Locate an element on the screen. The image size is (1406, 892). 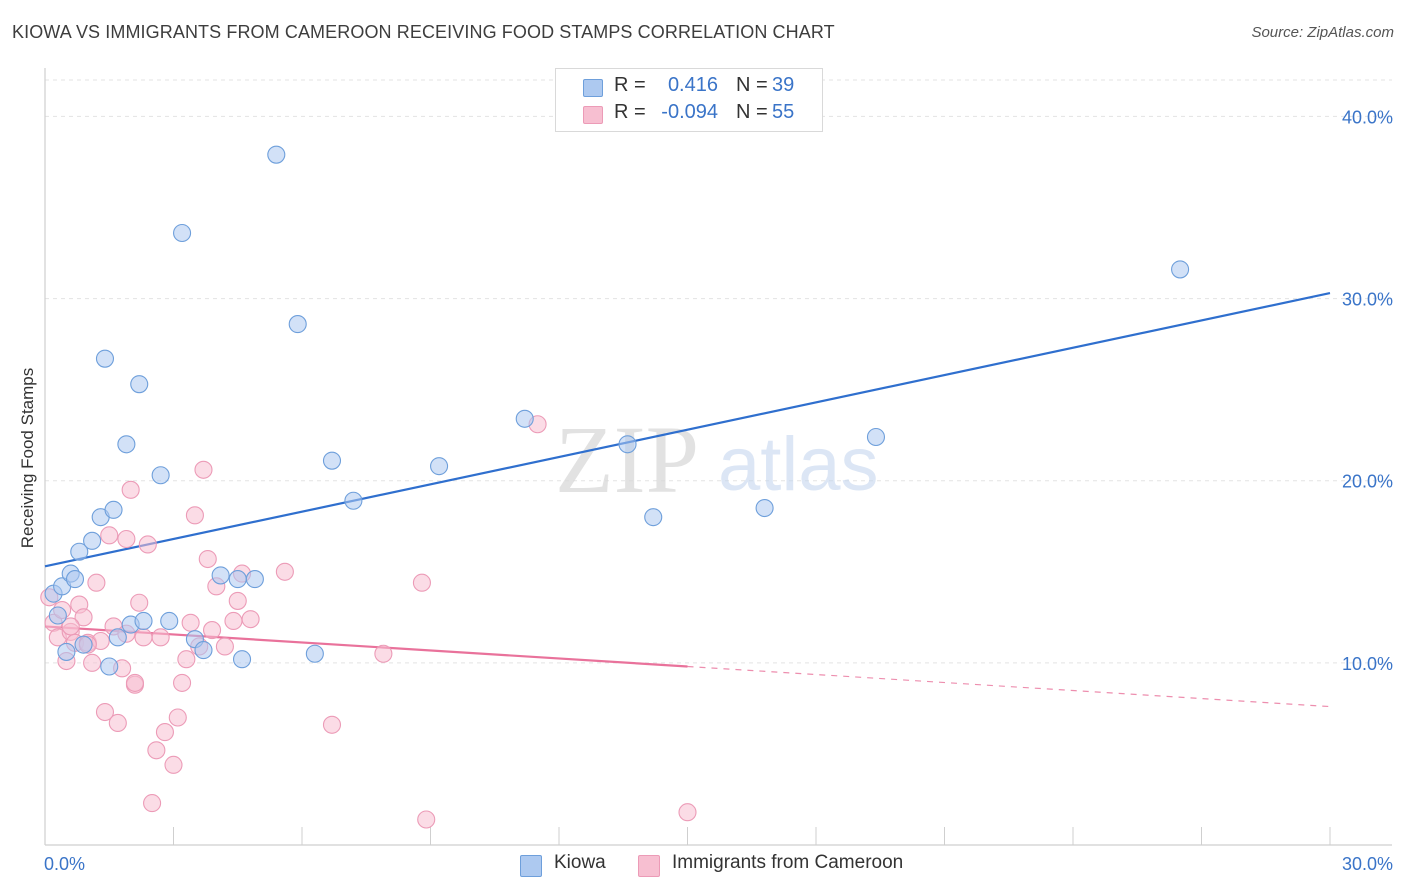
legend-n-value: 39 is located at coordinates (783, 85).